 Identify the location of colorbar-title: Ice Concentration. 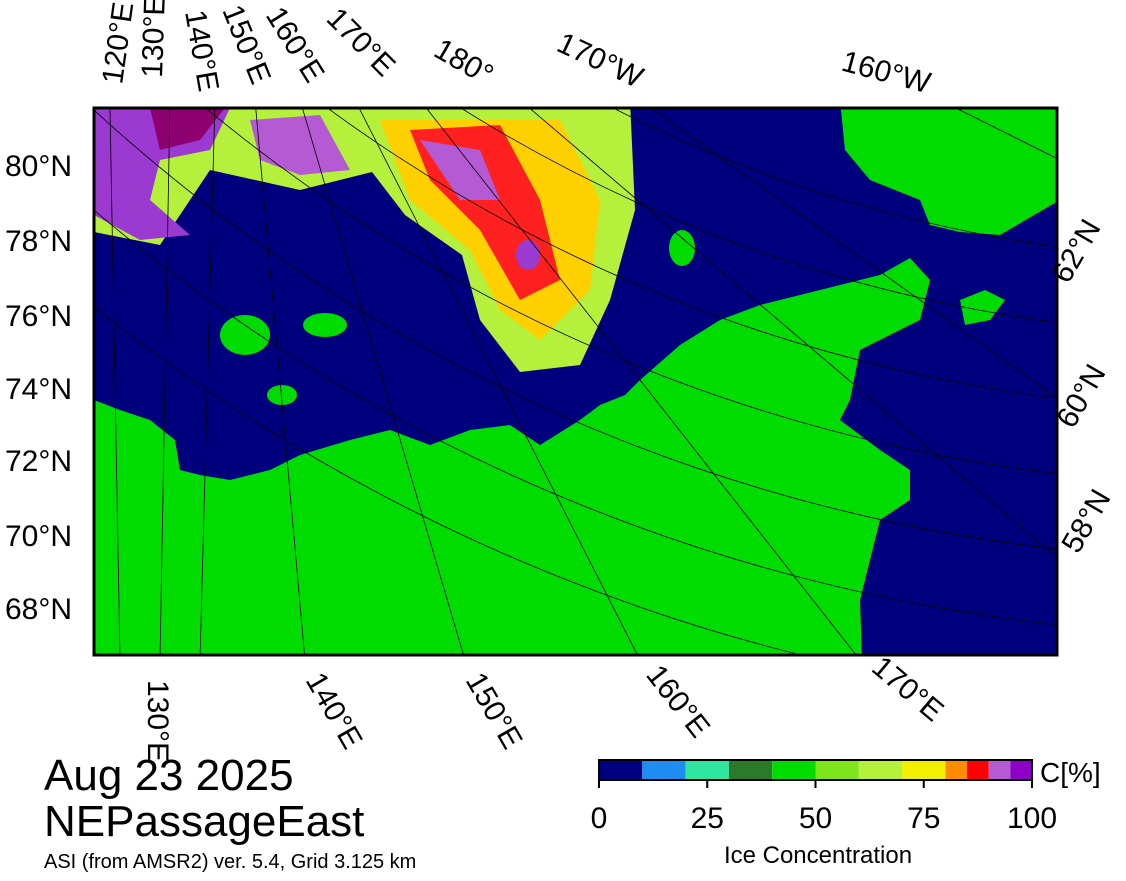
(818, 855).